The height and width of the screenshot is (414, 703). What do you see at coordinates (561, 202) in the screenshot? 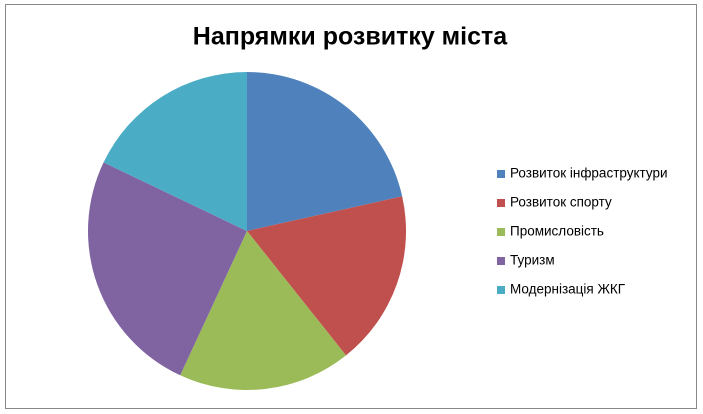
I see `legend-label: Розвиток спорту` at bounding box center [561, 202].